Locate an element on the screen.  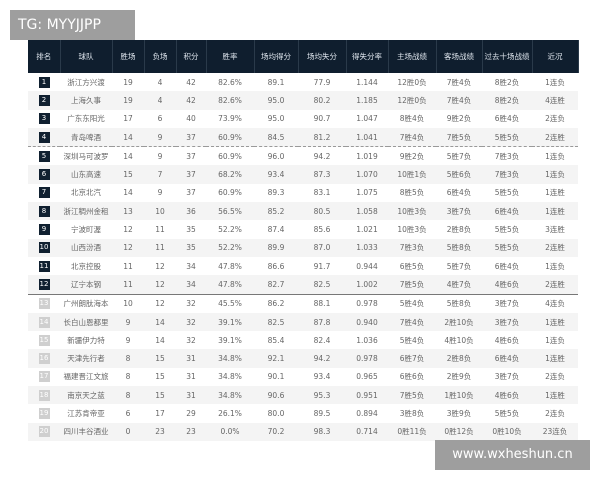
team-name: 南京天之蓝 is located at coordinates (86, 395).